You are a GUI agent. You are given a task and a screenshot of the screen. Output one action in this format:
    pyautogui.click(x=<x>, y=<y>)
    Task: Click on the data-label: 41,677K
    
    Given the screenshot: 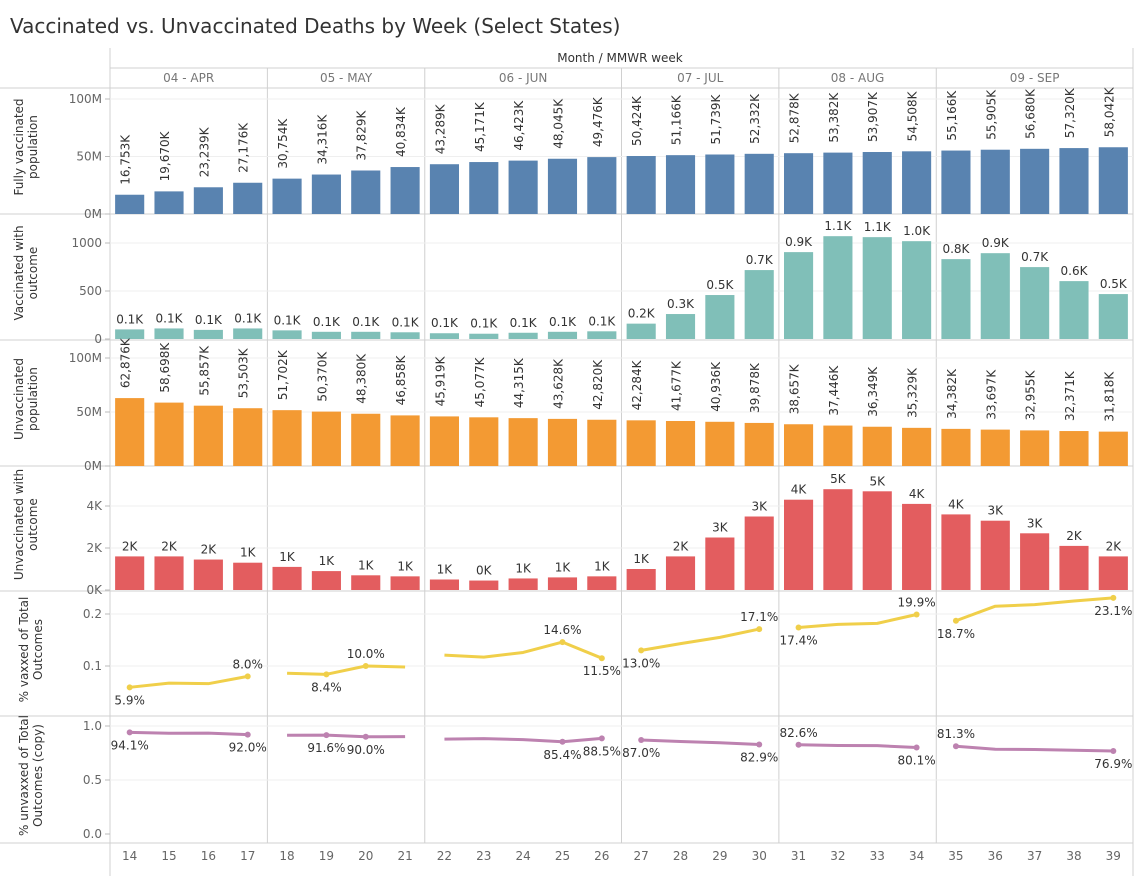 What is the action you would take?
    pyautogui.click(x=677, y=385)
    